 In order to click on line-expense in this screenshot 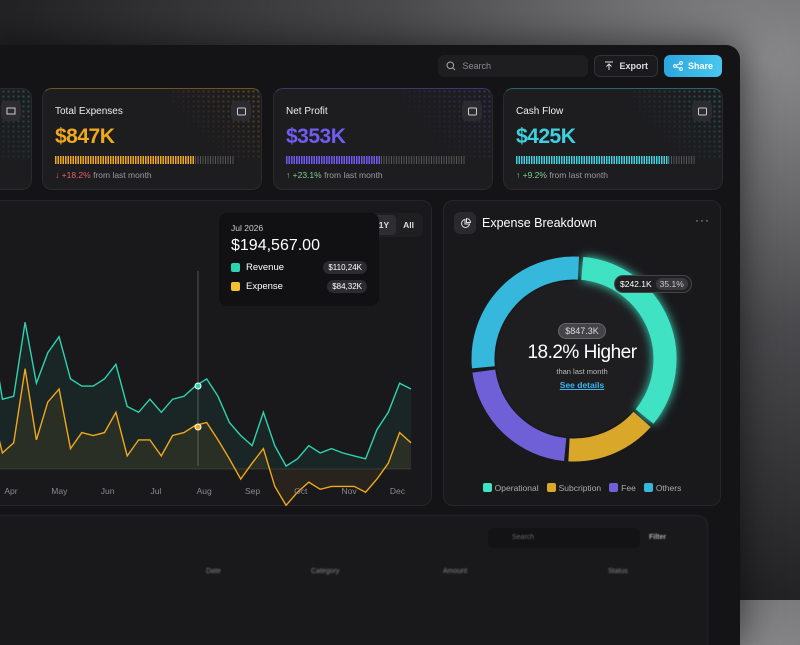, I will do `click(206, 437)`.